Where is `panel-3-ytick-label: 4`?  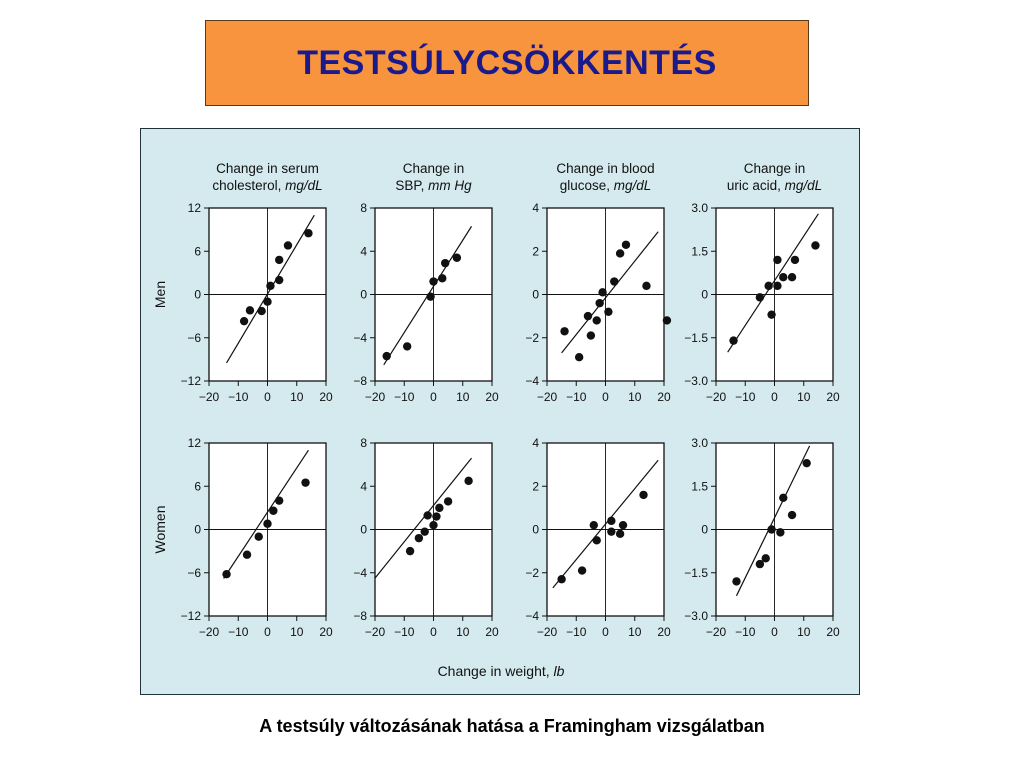 panel-3-ytick-label: 4 is located at coordinates (535, 208).